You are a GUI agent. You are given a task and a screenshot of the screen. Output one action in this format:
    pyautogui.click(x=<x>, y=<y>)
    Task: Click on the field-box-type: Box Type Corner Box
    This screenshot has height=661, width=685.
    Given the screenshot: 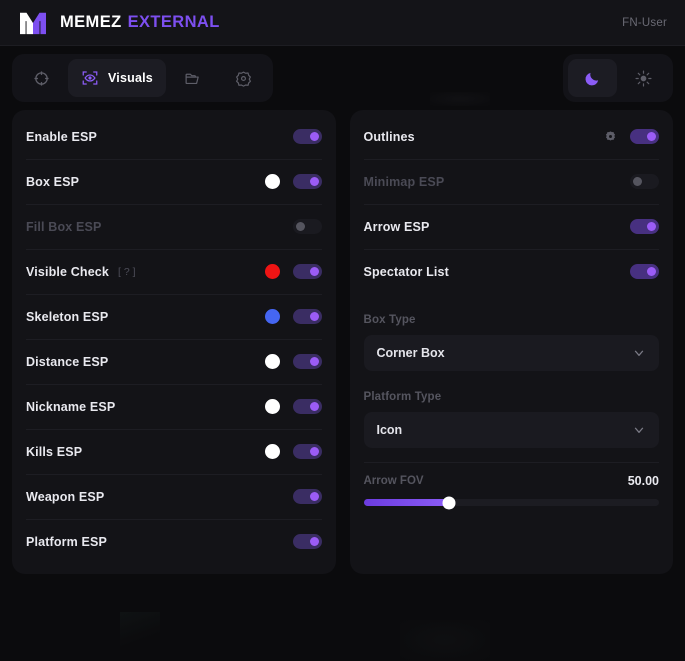 What is the action you would take?
    pyautogui.click(x=512, y=339)
    